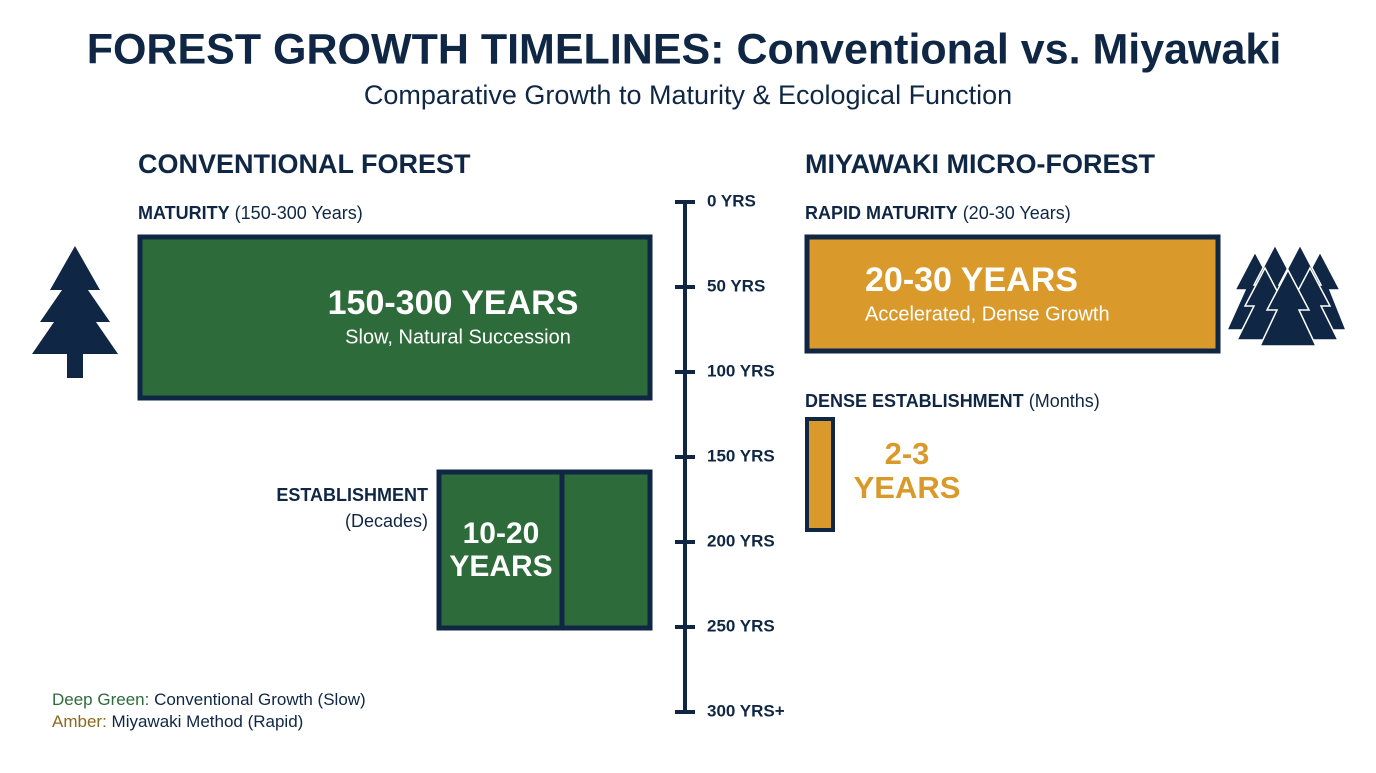 The image size is (1376, 773). I want to click on label: DENSE ESTABLISHMENT, so click(914, 401).